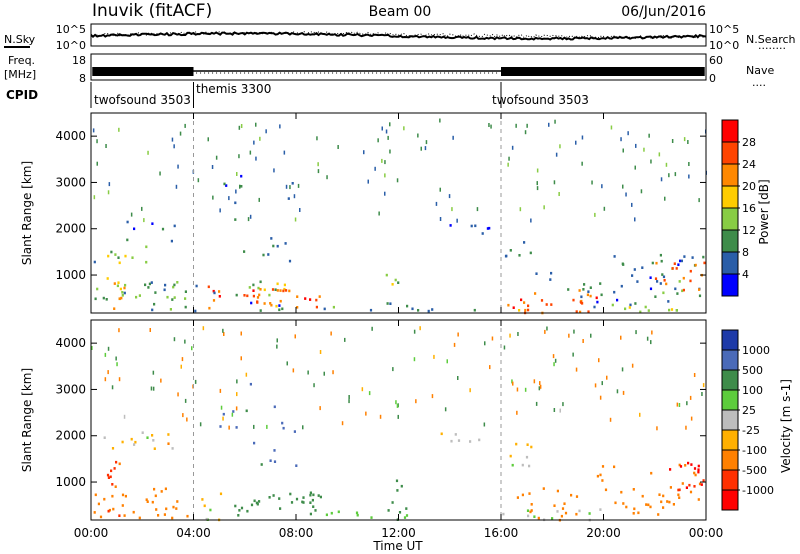 This screenshot has width=800, height=554. Describe the element at coordinates (400, 12) in the screenshot. I see `beam-title: Beam 00` at that location.